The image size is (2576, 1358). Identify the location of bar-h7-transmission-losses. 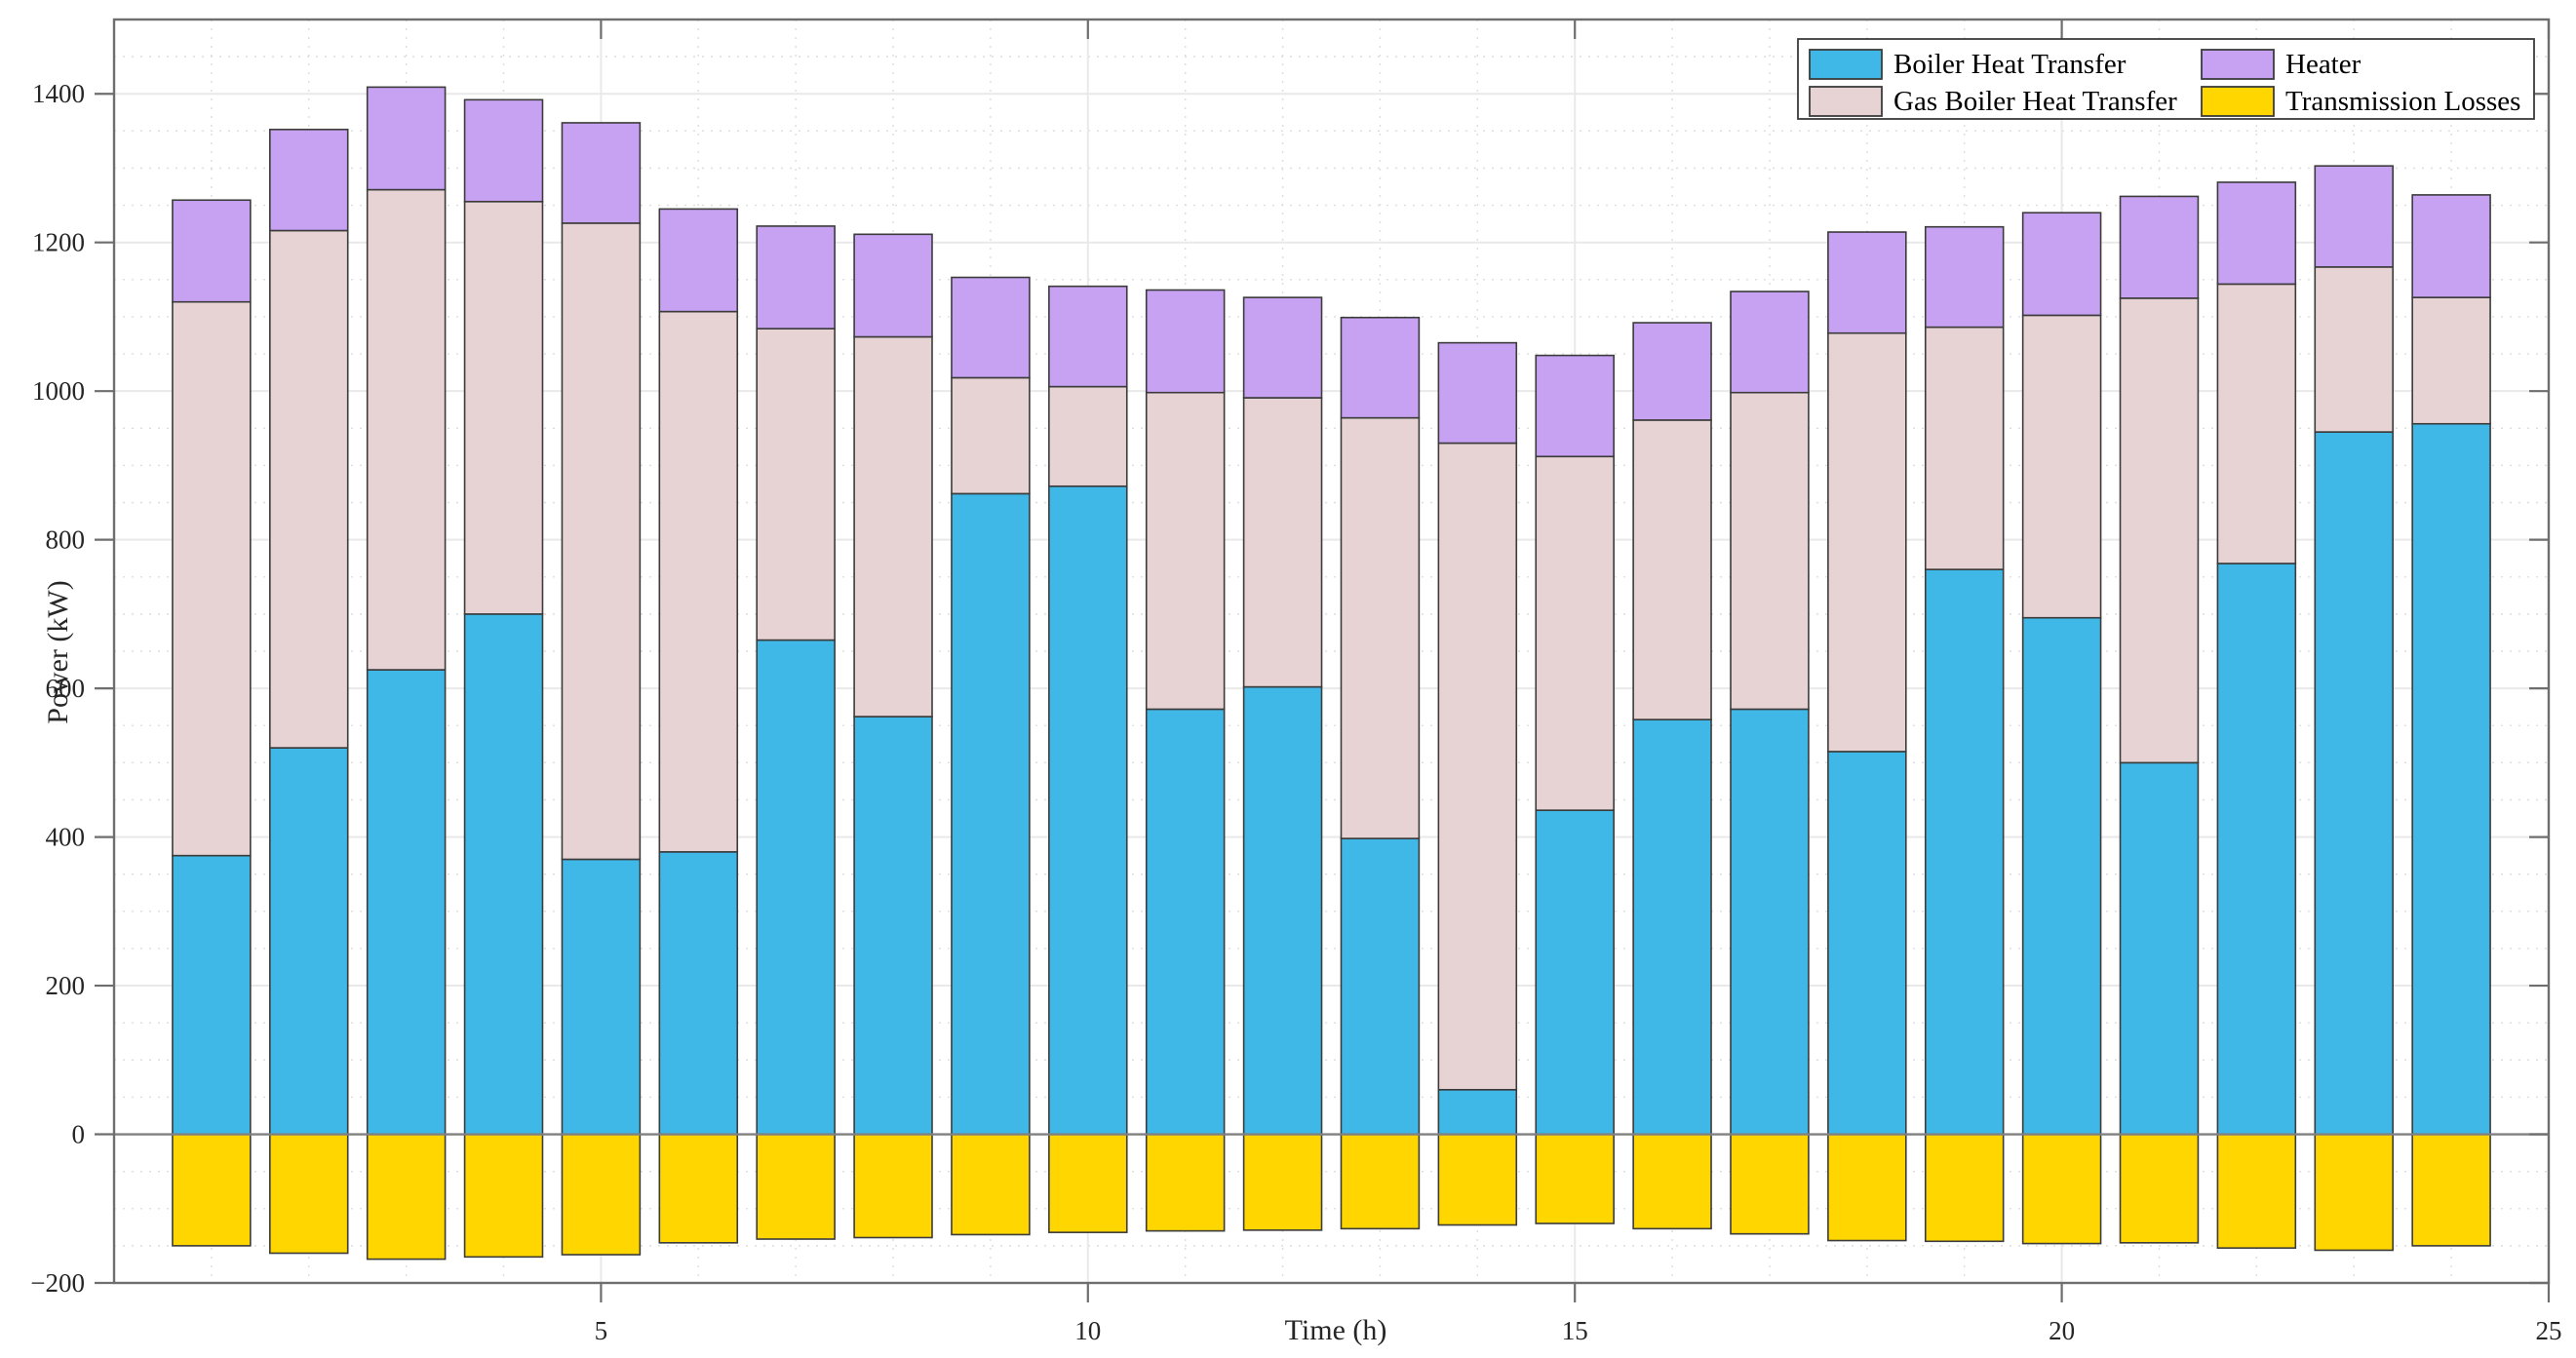
(796, 1186).